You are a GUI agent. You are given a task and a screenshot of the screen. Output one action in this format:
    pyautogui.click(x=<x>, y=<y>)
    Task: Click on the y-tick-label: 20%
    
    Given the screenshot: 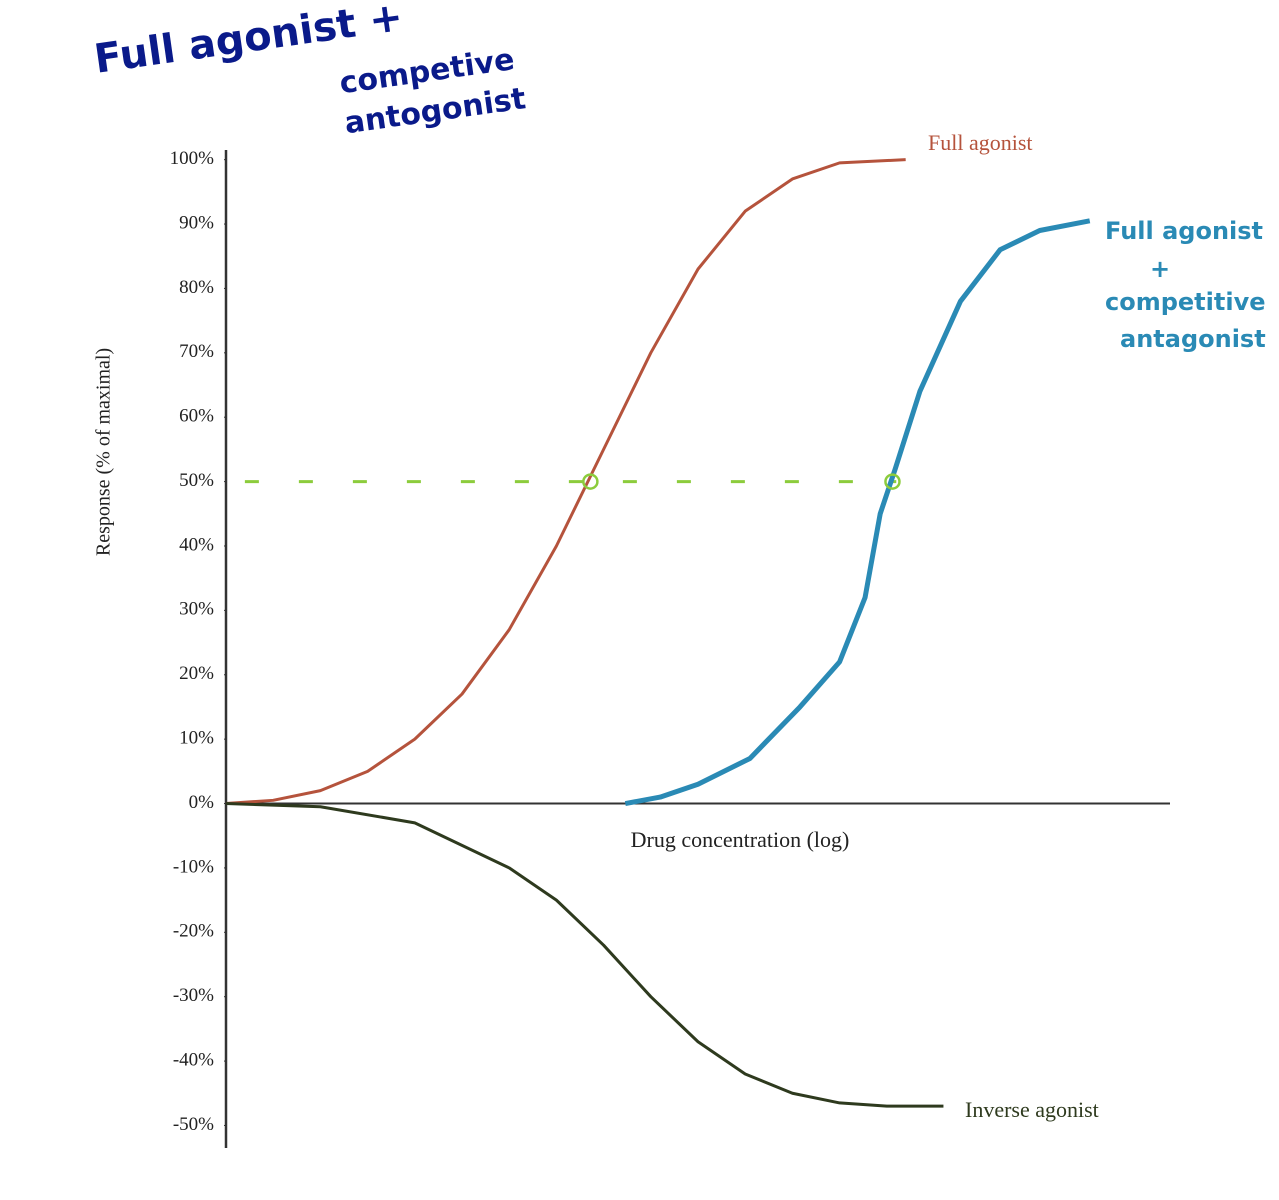 What is the action you would take?
    pyautogui.click(x=196, y=673)
    